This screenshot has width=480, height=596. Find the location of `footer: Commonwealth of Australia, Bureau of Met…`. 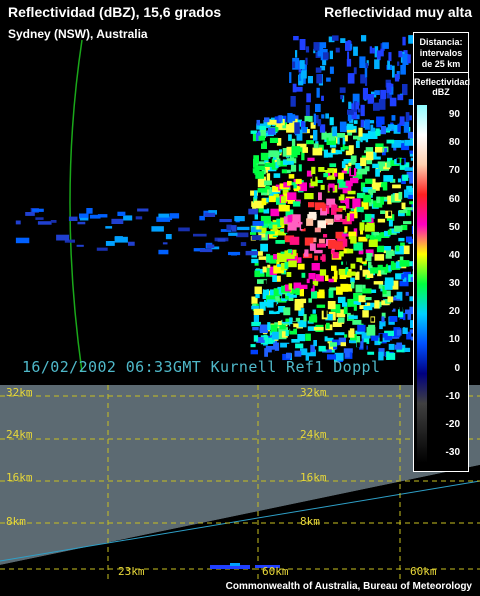

footer: Commonwealth of Australia, Bureau of Met… is located at coordinates (240, 587).